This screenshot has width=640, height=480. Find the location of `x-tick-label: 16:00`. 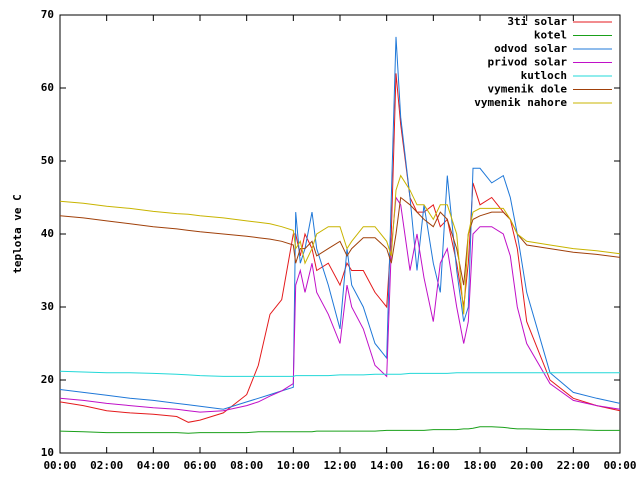

x-tick-label: 16:00 is located at coordinates (433, 465).